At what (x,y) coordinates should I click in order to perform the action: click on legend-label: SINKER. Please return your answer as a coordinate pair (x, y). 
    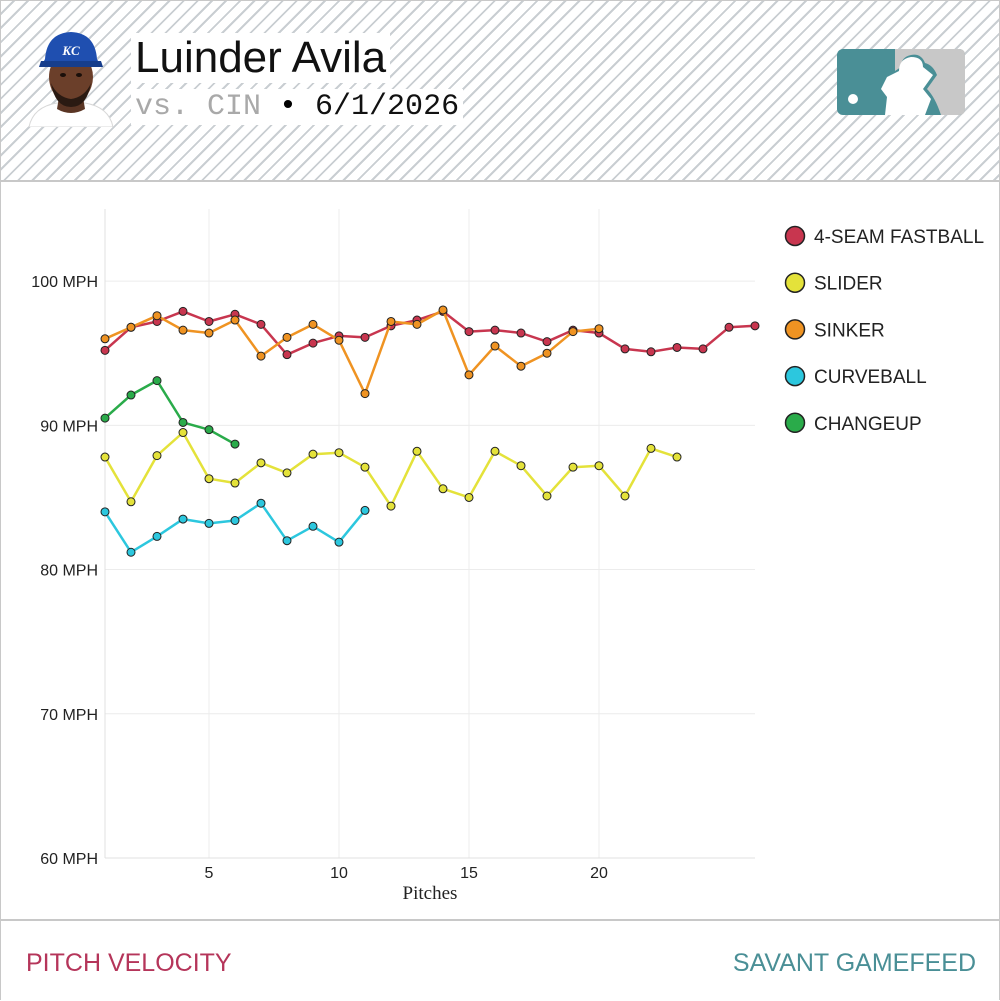
    Looking at the image, I should click on (849, 330).